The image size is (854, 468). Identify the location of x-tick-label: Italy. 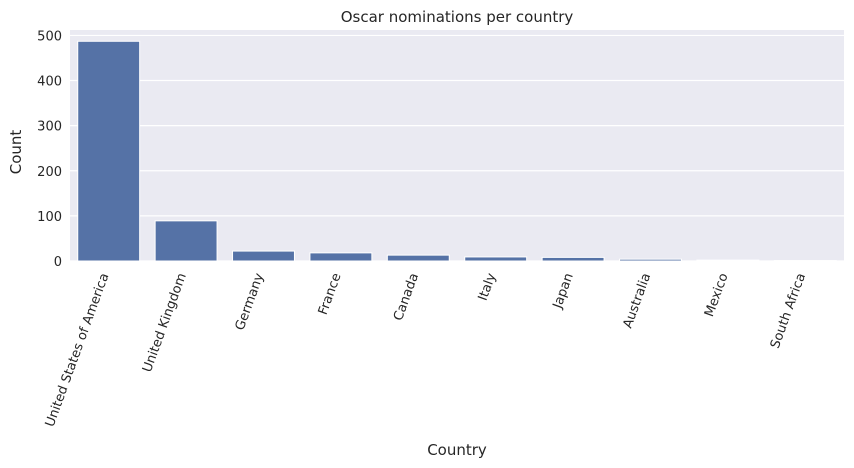
(488, 287).